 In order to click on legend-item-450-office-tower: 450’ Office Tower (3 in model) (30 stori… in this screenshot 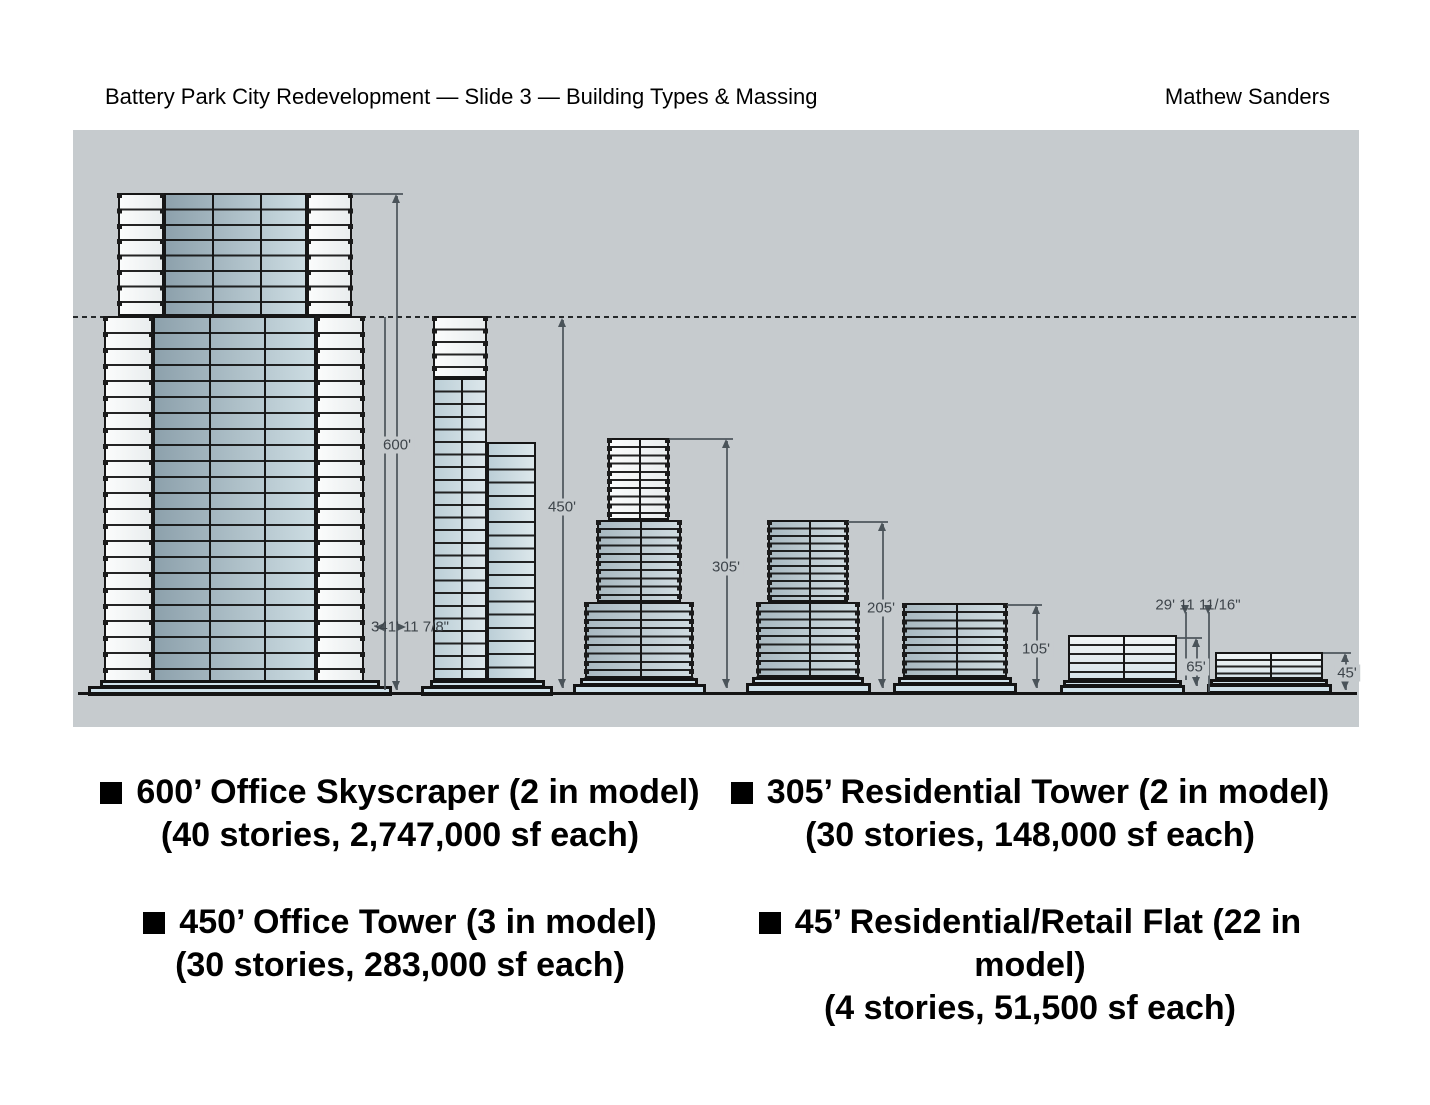, I will do `click(400, 944)`.